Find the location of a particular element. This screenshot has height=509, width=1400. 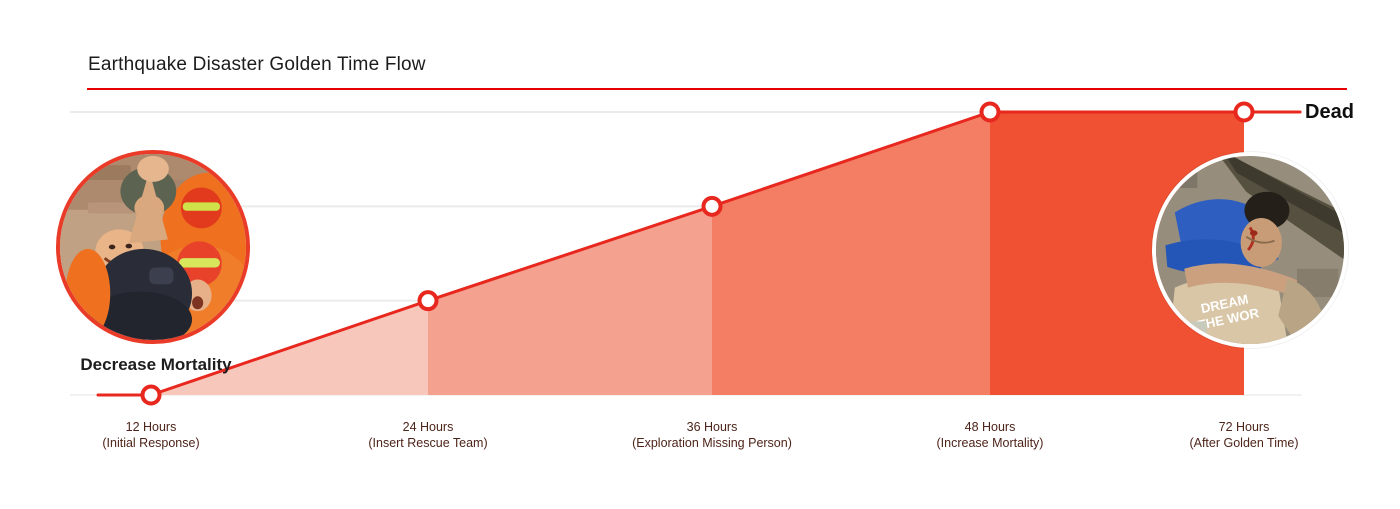

end-annotation-dead: Dead is located at coordinates (1329, 112).